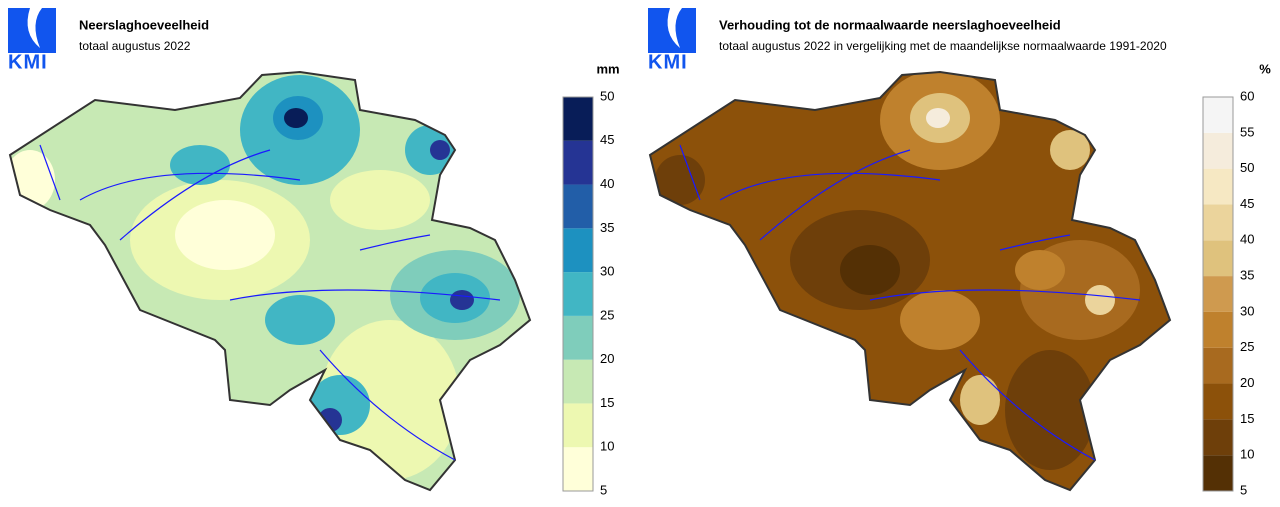 This screenshot has width=1280, height=507. Describe the element at coordinates (1247, 95) in the screenshot. I see `legend-tick: 60` at that location.